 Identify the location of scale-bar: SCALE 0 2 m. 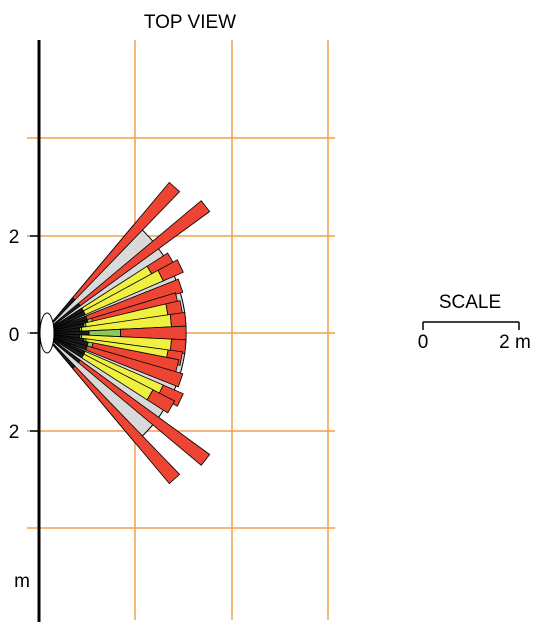
(474, 322).